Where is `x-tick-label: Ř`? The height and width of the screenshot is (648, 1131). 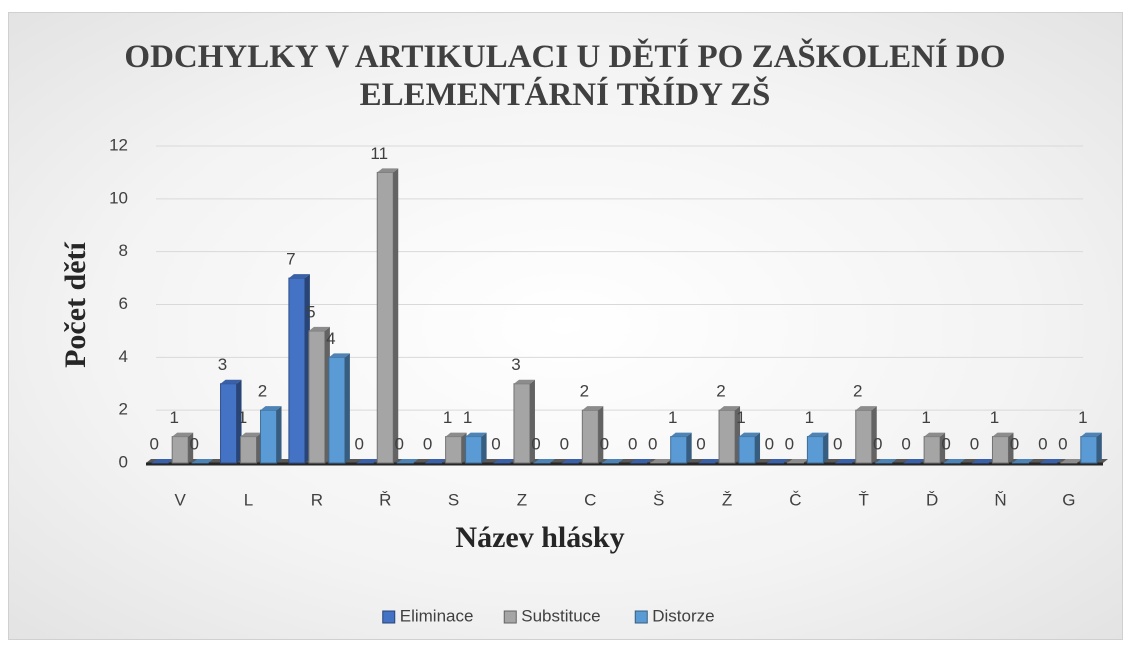 x-tick-label: Ř is located at coordinates (385, 499).